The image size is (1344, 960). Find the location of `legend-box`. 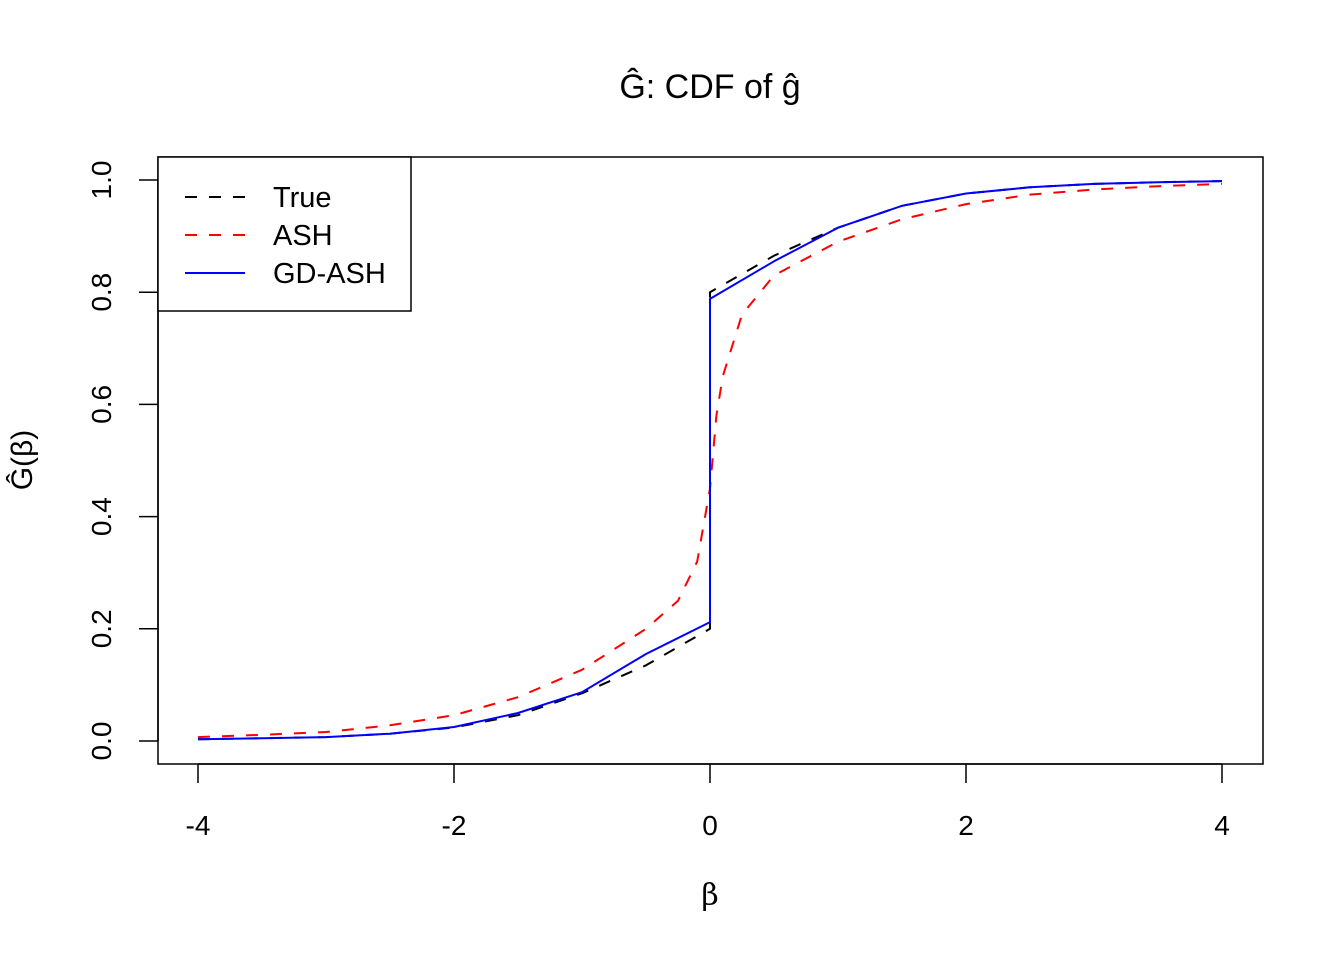

legend-box is located at coordinates (284, 234).